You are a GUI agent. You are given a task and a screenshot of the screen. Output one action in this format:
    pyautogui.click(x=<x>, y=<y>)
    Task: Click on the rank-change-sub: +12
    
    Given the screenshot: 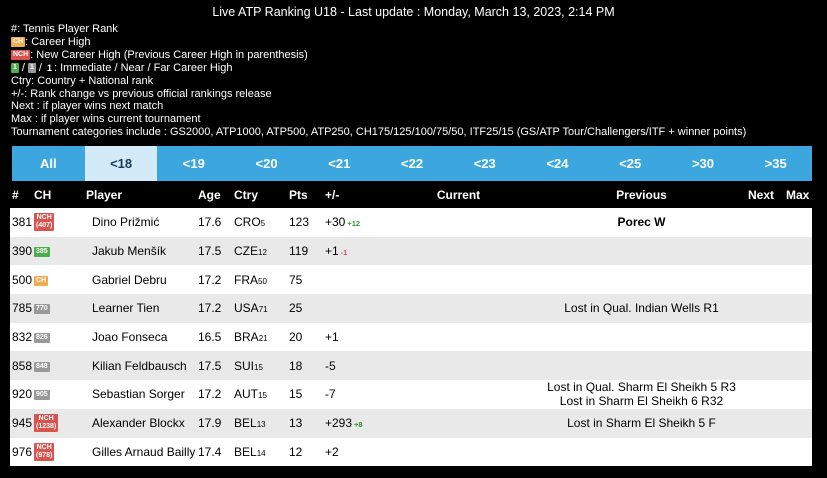 What is the action you would take?
    pyautogui.click(x=354, y=224)
    